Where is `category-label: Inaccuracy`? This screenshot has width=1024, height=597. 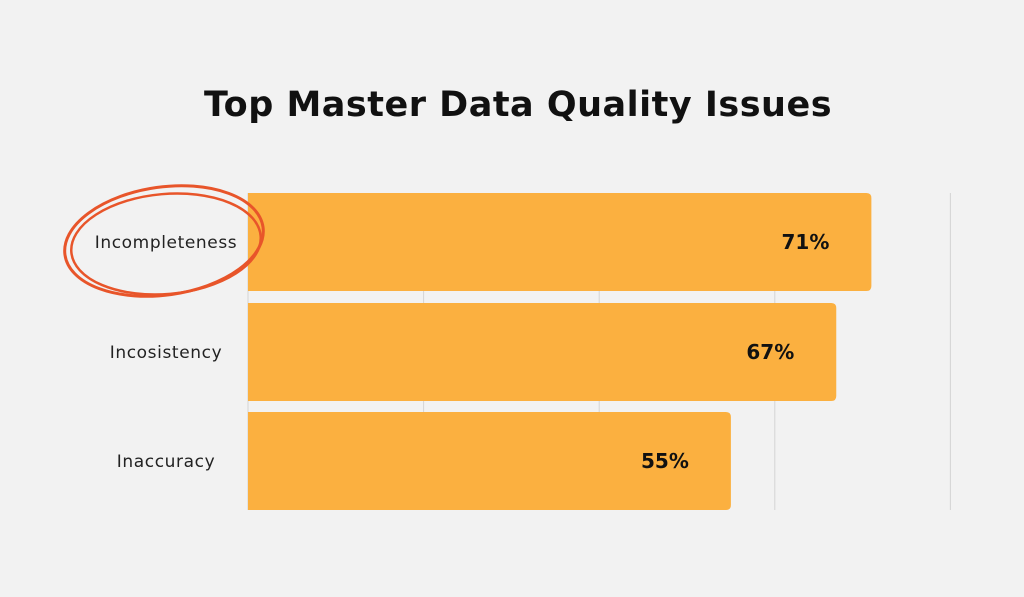 category-label: Inaccuracy is located at coordinates (166, 462).